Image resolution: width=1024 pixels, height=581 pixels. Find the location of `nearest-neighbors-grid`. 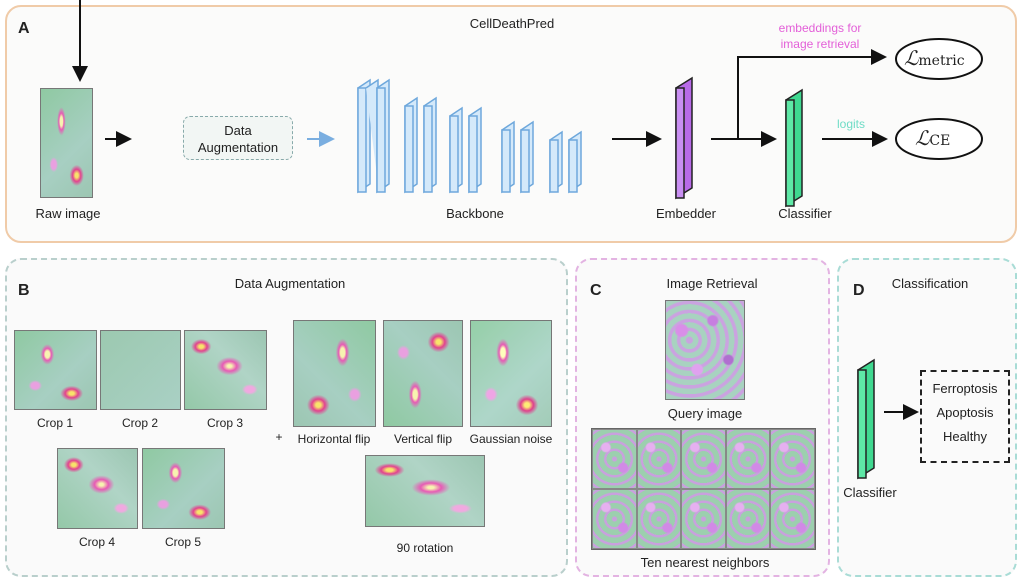

nearest-neighbors-grid is located at coordinates (703, 489).